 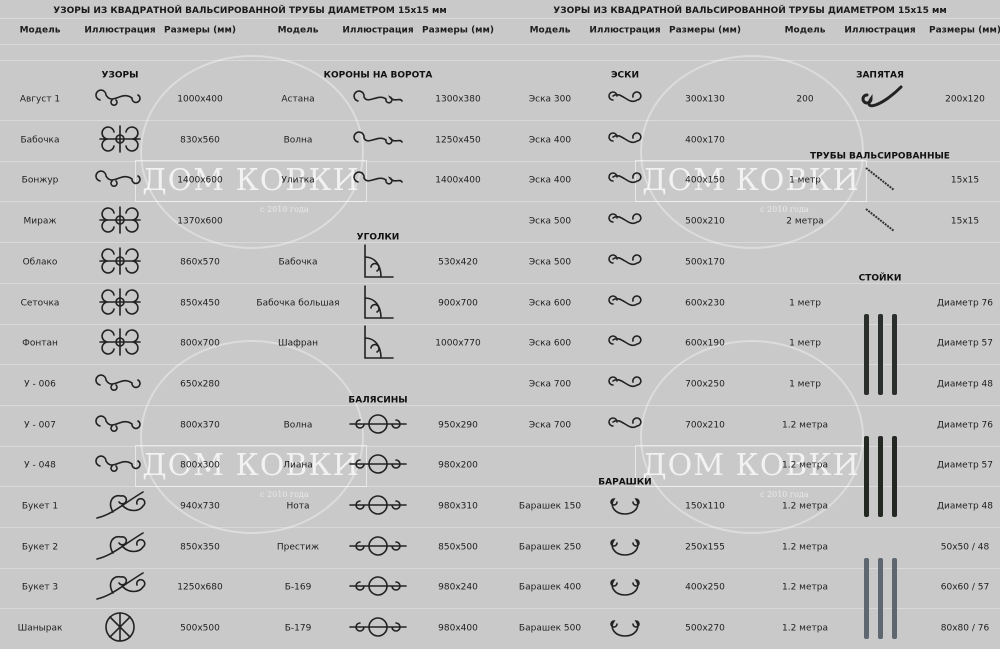 What do you see at coordinates (965, 587) in the screenshot?
I see `size-value: 60x60 / 57` at bounding box center [965, 587].